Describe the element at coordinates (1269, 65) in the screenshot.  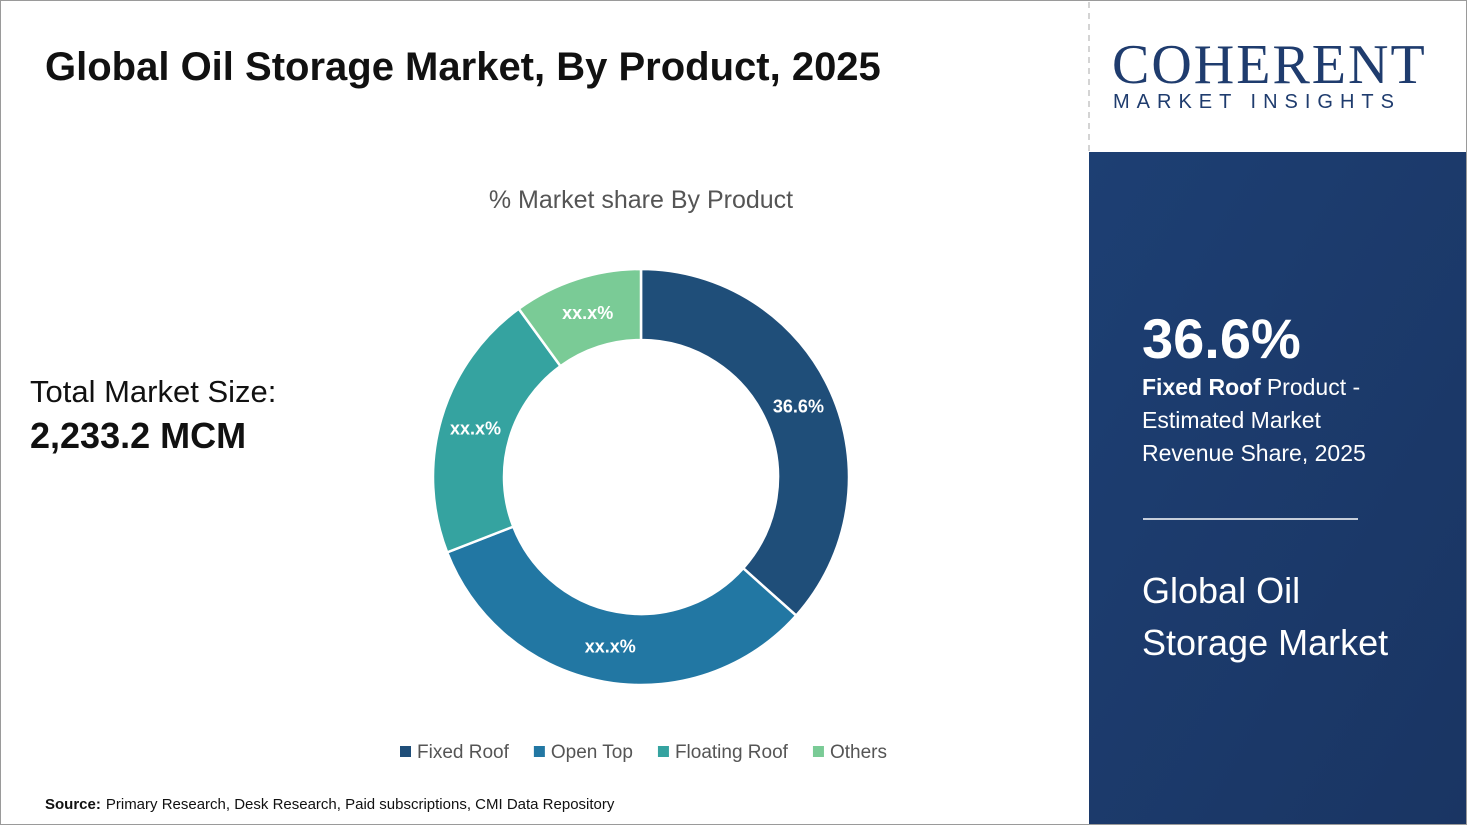
I see `logo-name: COHERENT` at that location.